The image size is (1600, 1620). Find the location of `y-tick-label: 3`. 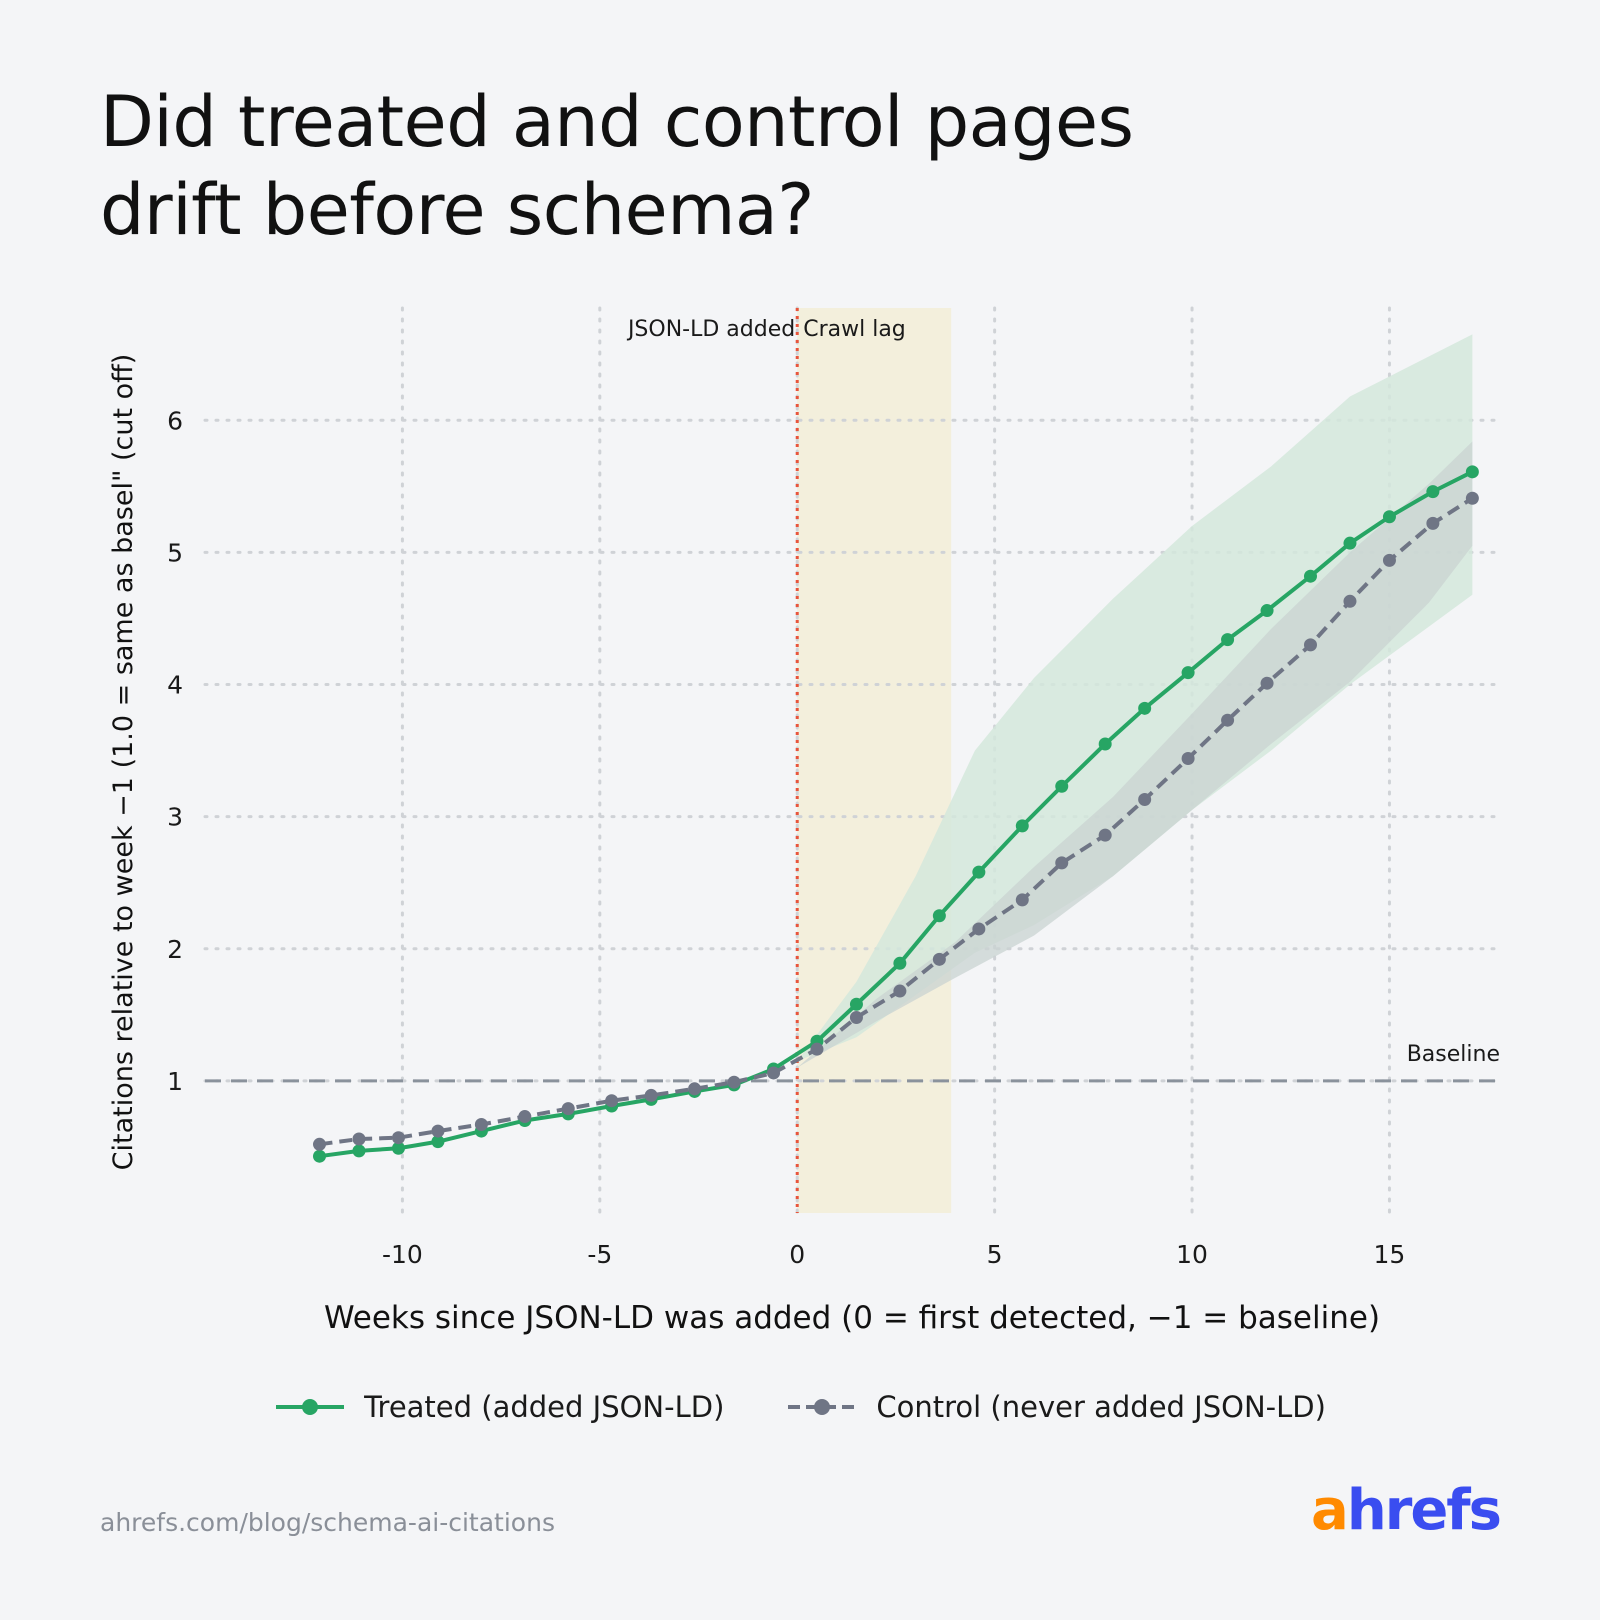

y-tick-label: 3 is located at coordinates (175, 817).